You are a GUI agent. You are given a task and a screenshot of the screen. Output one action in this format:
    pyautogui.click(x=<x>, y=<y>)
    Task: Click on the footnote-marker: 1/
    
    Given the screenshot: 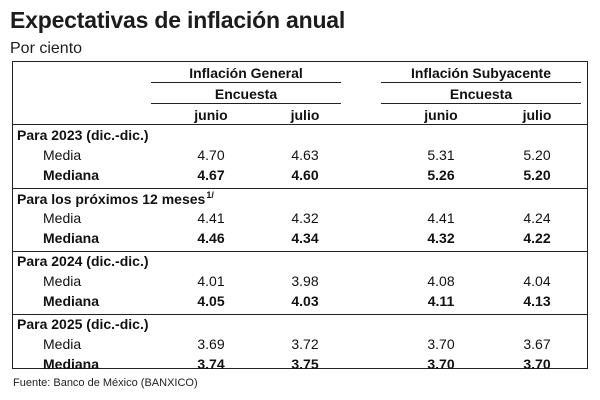 What is the action you would take?
    pyautogui.click(x=210, y=195)
    